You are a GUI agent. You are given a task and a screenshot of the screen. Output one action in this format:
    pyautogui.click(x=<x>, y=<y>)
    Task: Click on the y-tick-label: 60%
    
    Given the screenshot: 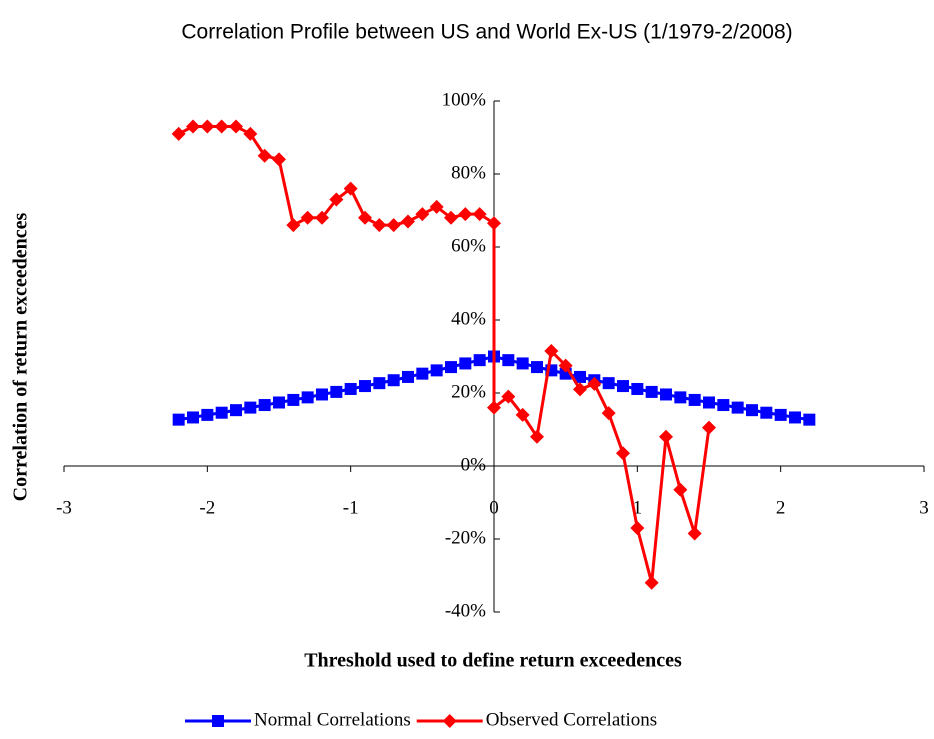 What is the action you would take?
    pyautogui.click(x=468, y=245)
    